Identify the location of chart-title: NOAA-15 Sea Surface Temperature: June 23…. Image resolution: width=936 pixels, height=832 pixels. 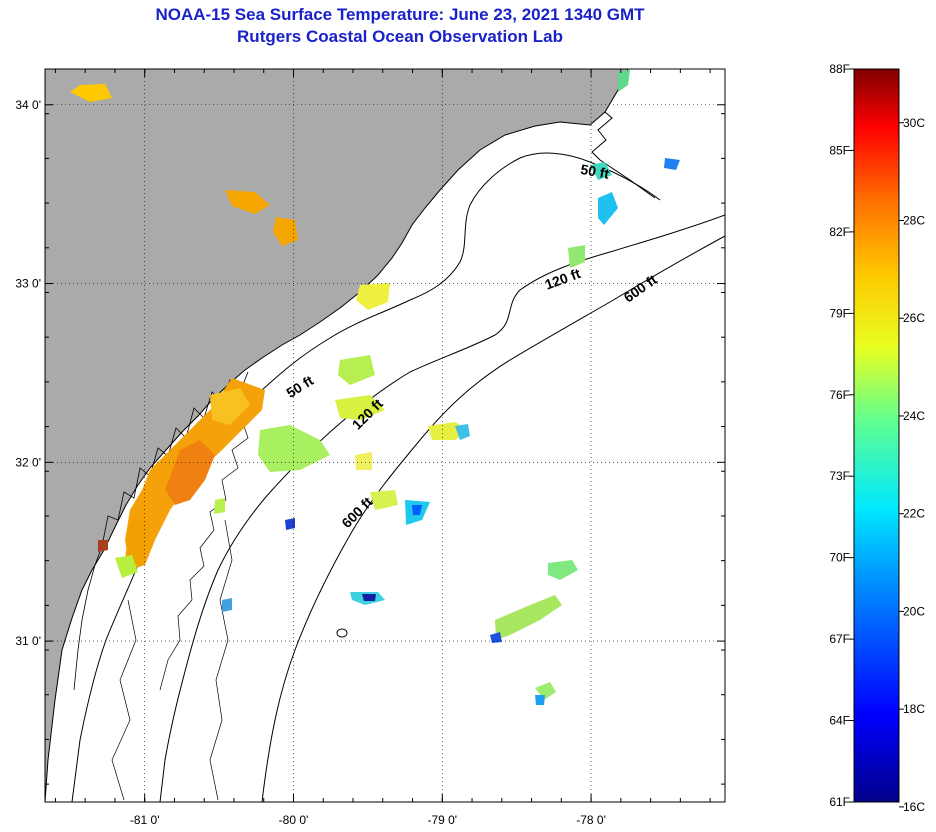
(400, 14).